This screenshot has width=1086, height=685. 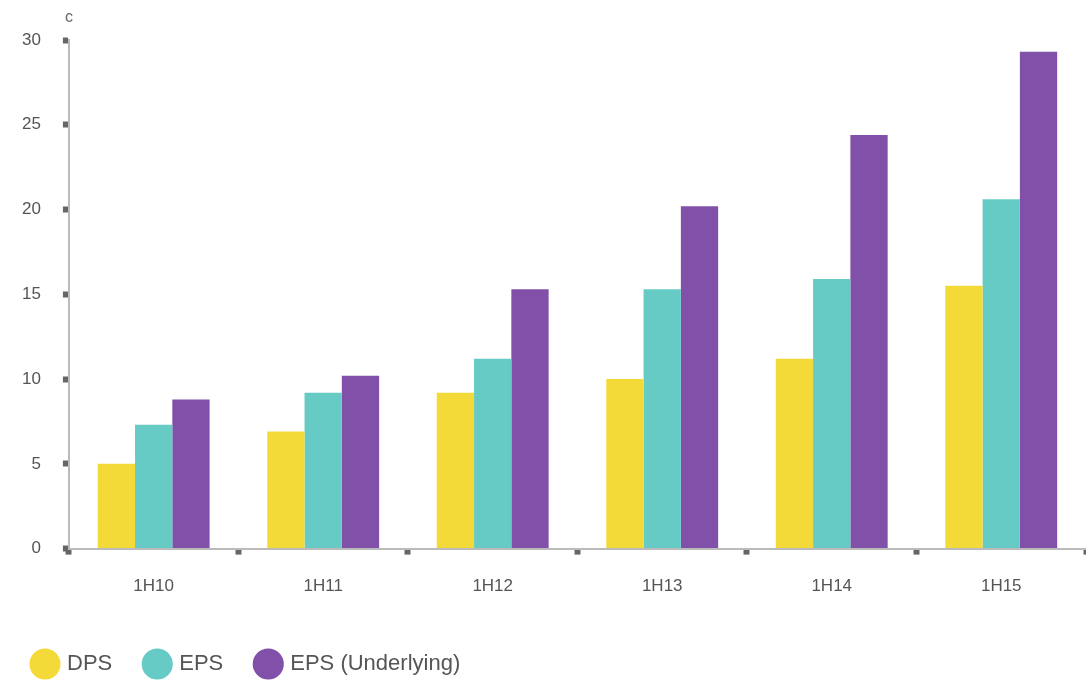 What do you see at coordinates (832, 586) in the screenshot?
I see `x-tick-label: 1H14` at bounding box center [832, 586].